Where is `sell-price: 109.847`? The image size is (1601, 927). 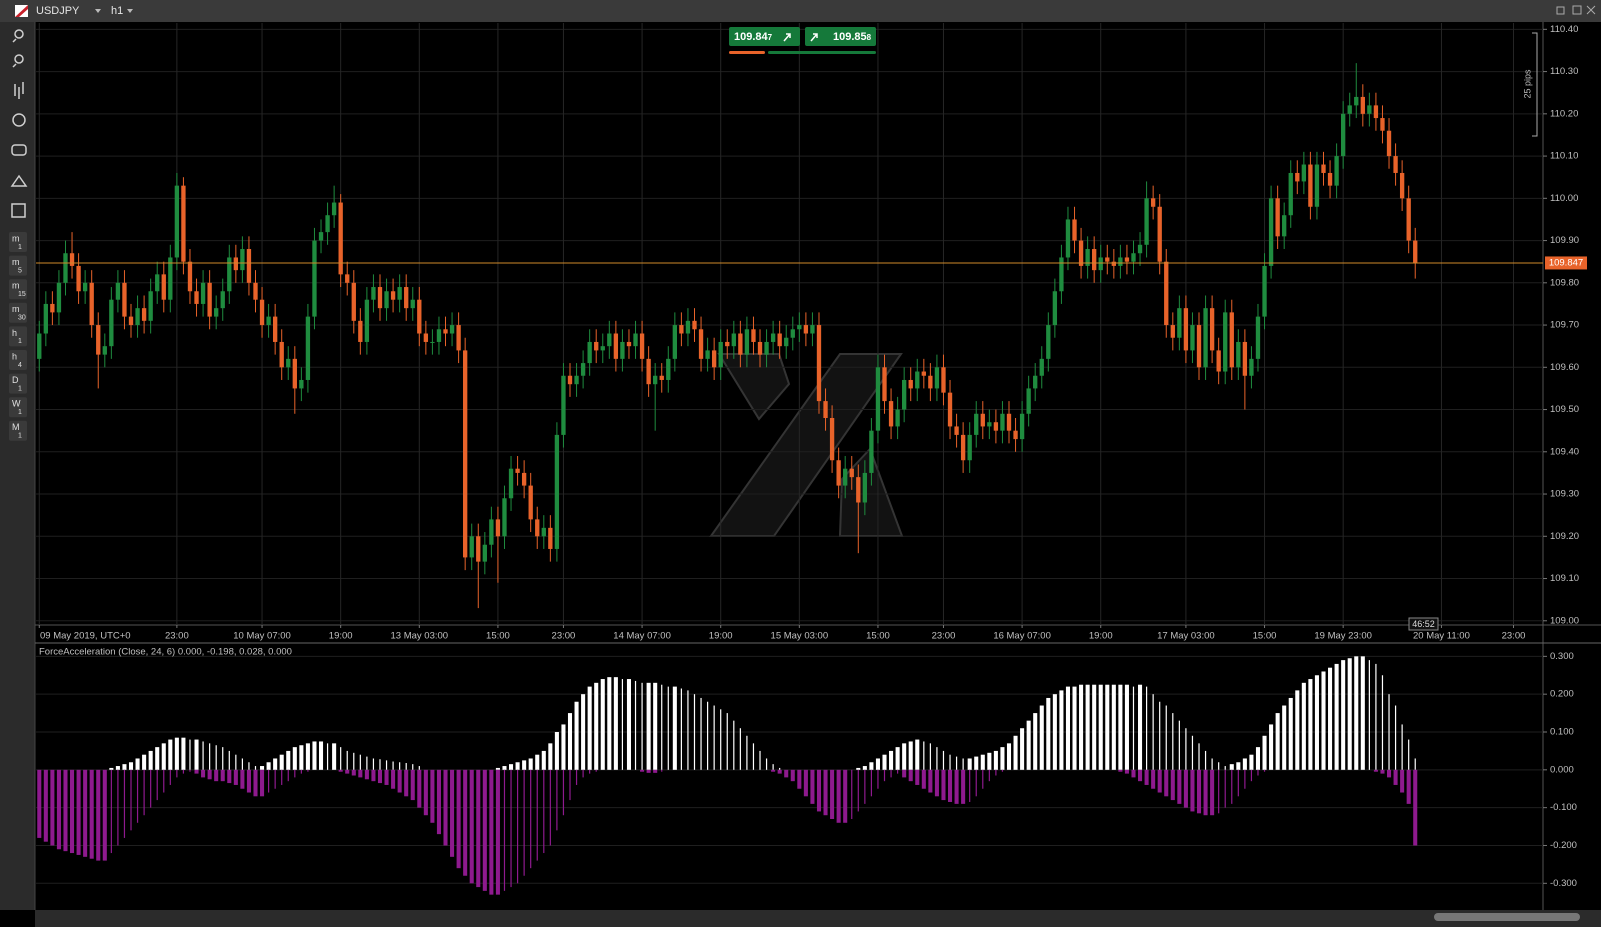
sell-price: 109.847 is located at coordinates (753, 37).